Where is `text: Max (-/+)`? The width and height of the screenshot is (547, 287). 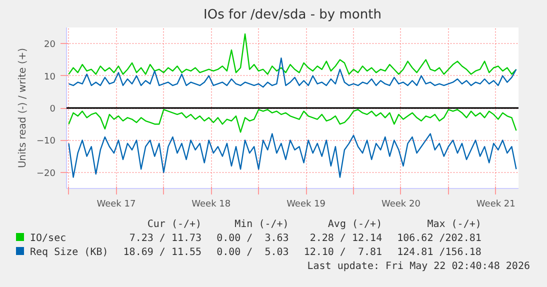 text: Max (-/+) is located at coordinates (454, 225).